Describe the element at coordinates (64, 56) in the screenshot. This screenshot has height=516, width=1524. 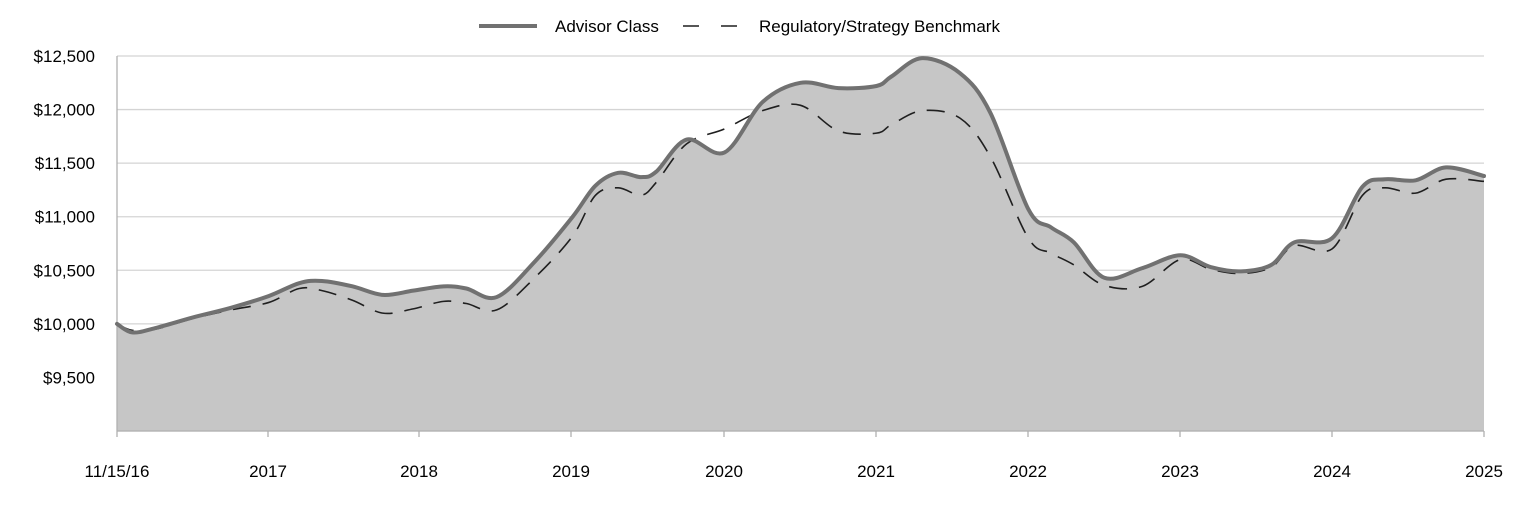
I see `y-tick-label: $12,500` at that location.